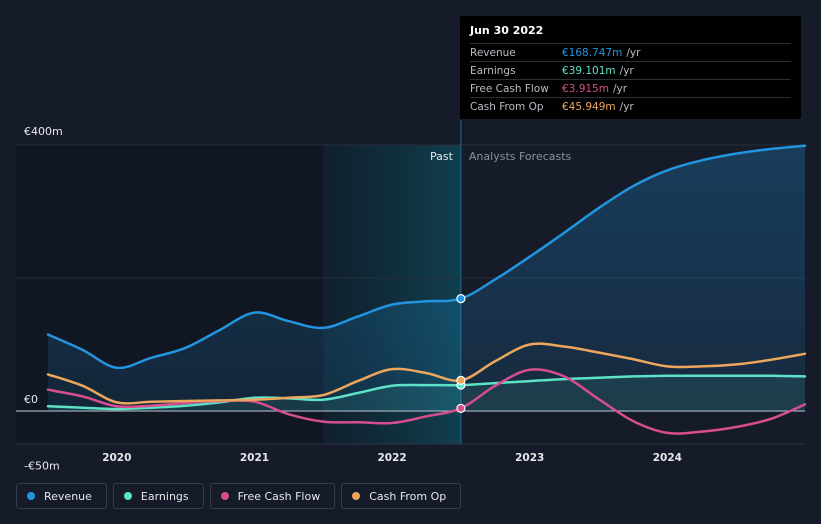 The image size is (821, 524). I want to click on series-line-free-cash-flow, so click(426, 401).